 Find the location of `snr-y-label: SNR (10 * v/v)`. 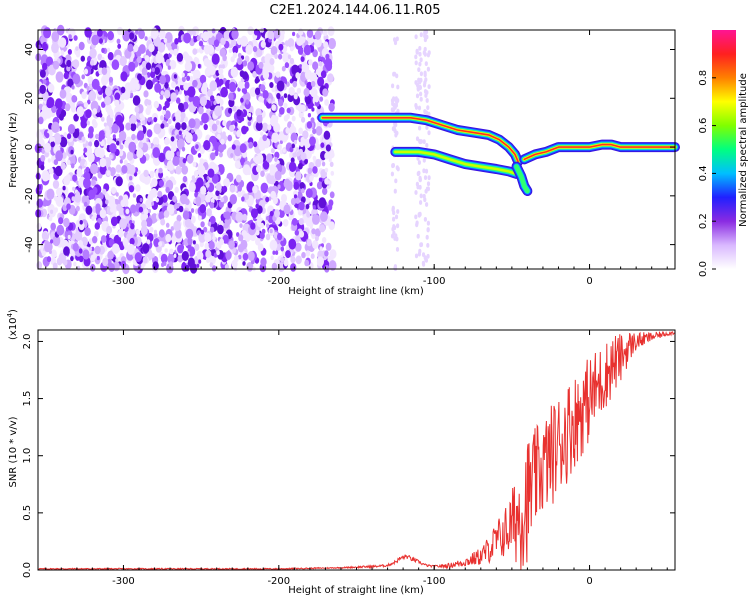

snr-y-label: SNR (10 * v/v) is located at coordinates (13, 451).